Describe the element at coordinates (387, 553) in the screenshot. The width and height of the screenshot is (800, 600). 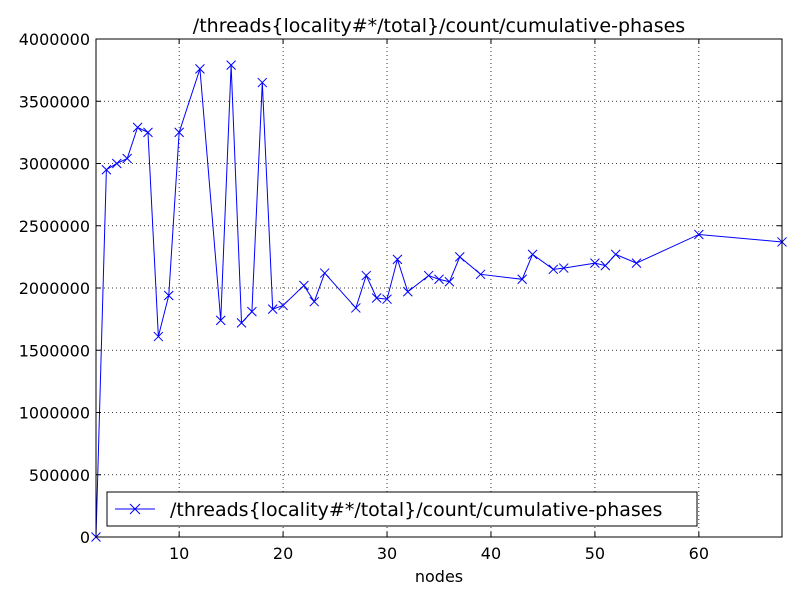
I see `x-tick-label: 30` at that location.